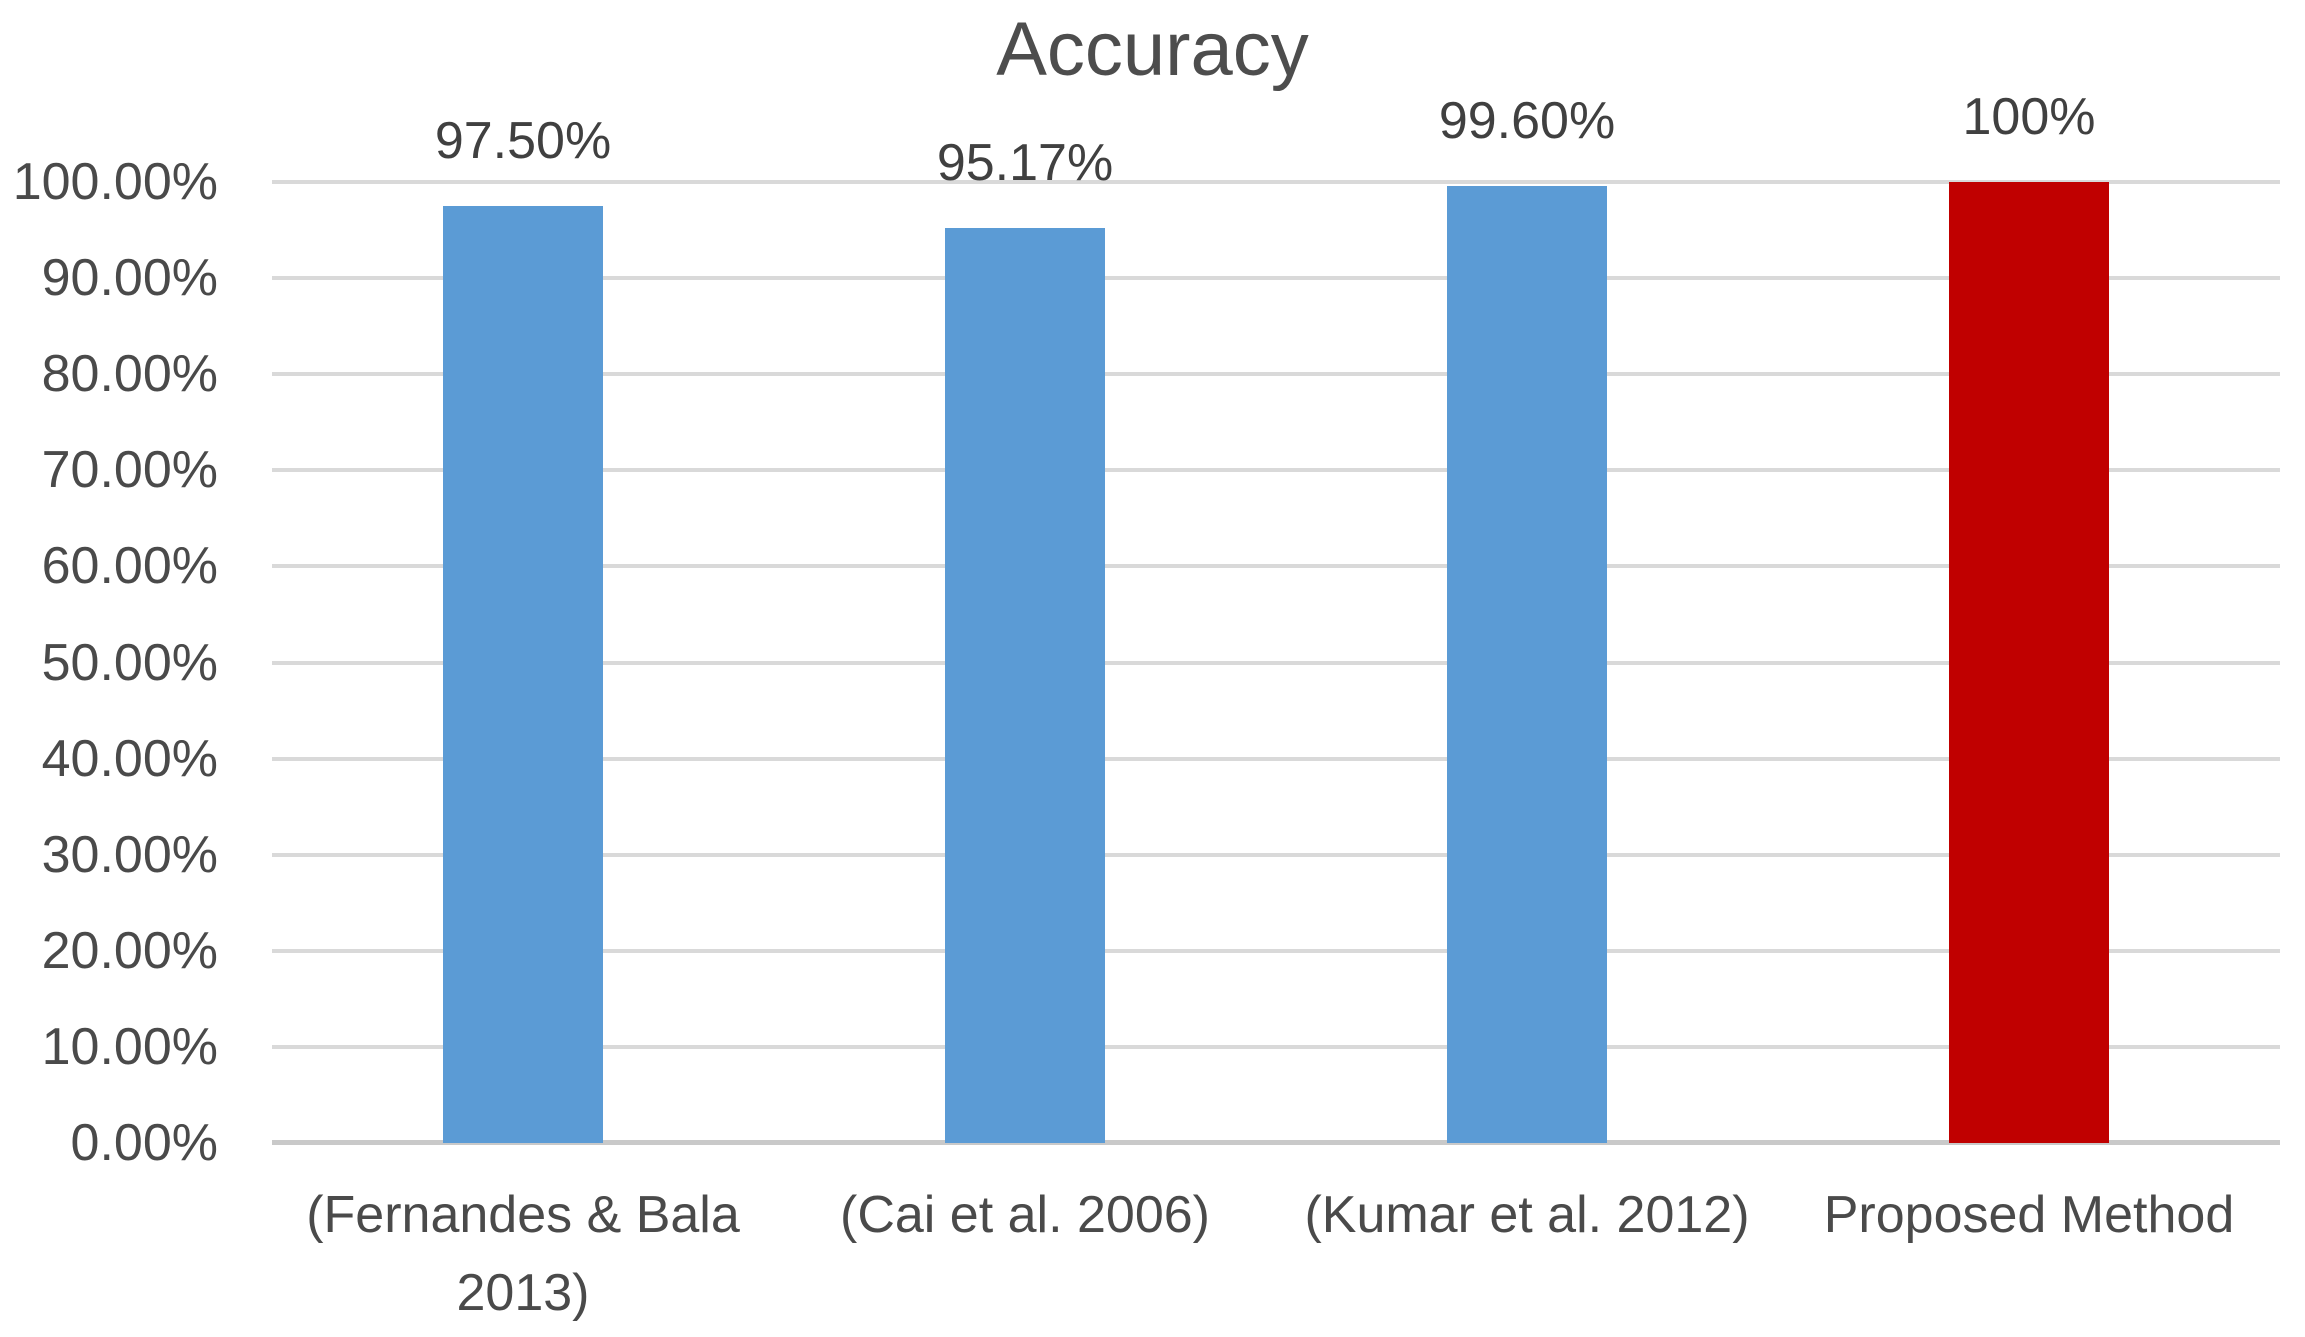 This screenshot has height=1337, width=2305. I want to click on bar-data-label: 97.50%, so click(523, 141).